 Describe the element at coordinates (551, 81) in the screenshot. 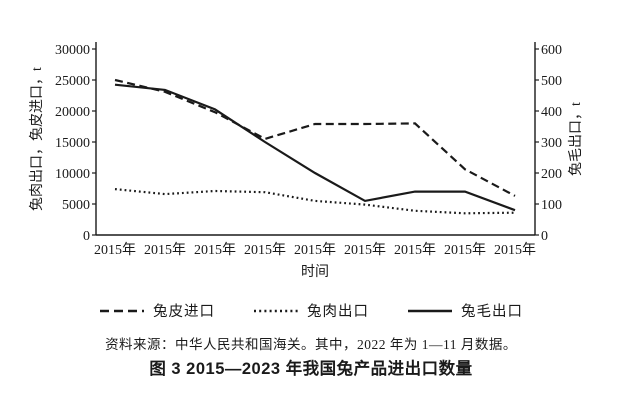

I see `right-axis-tick-label: 500` at that location.